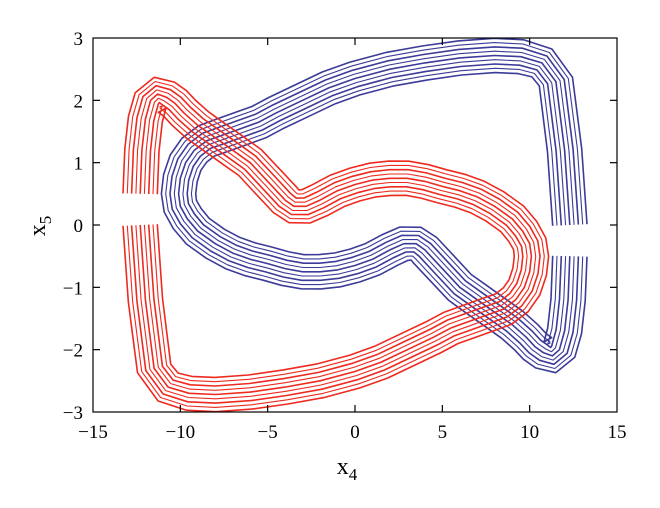 The image size is (660, 508). I want to click on x-axis-label: x4, so click(347, 469).